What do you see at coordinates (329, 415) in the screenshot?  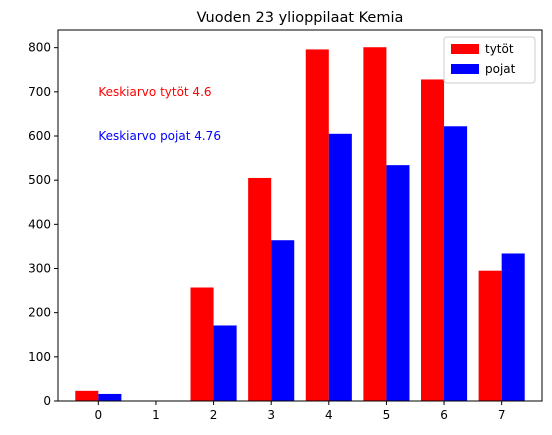 I see `x-tick-label: 4` at bounding box center [329, 415].